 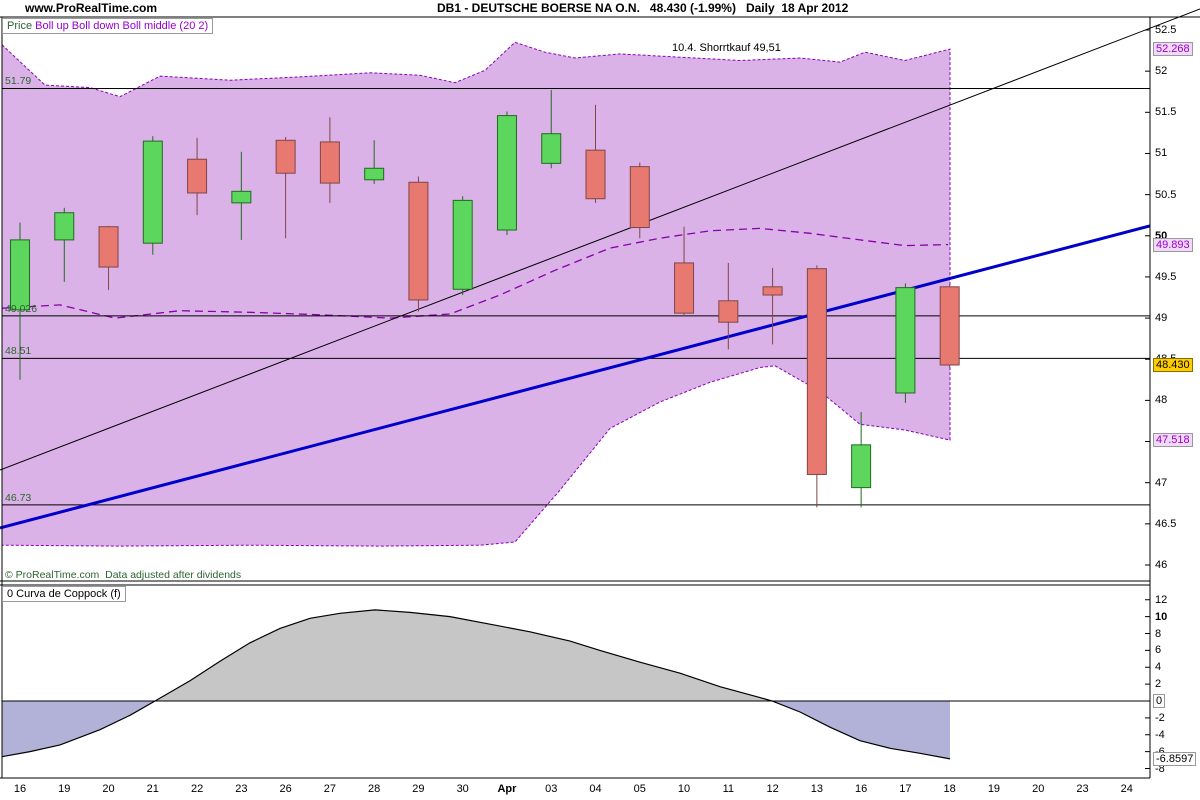 I want to click on price-axis-tick: 51, so click(x=1161, y=153).